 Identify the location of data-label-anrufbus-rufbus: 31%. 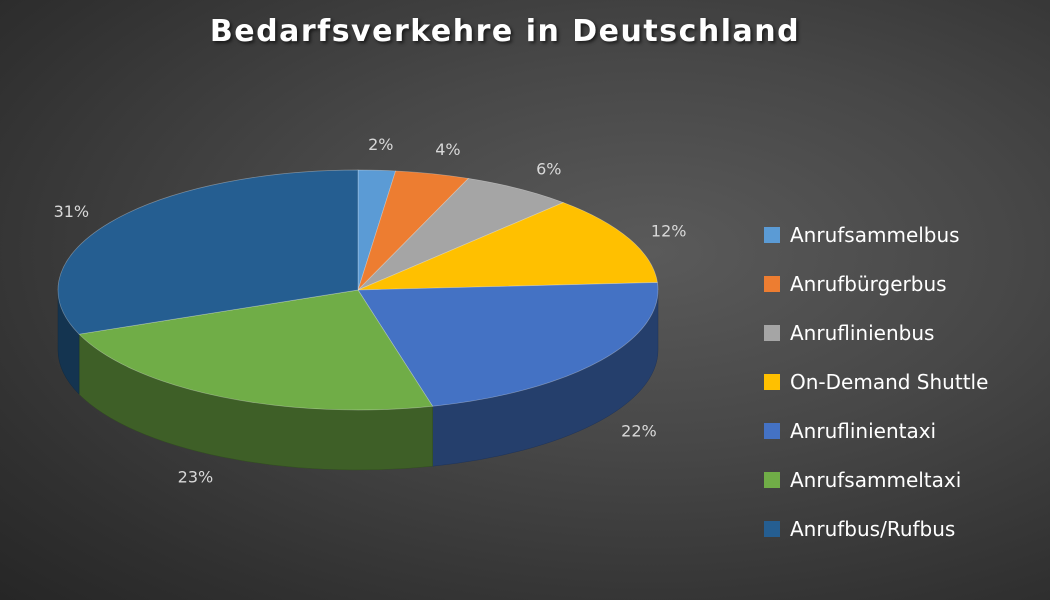
(72, 211).